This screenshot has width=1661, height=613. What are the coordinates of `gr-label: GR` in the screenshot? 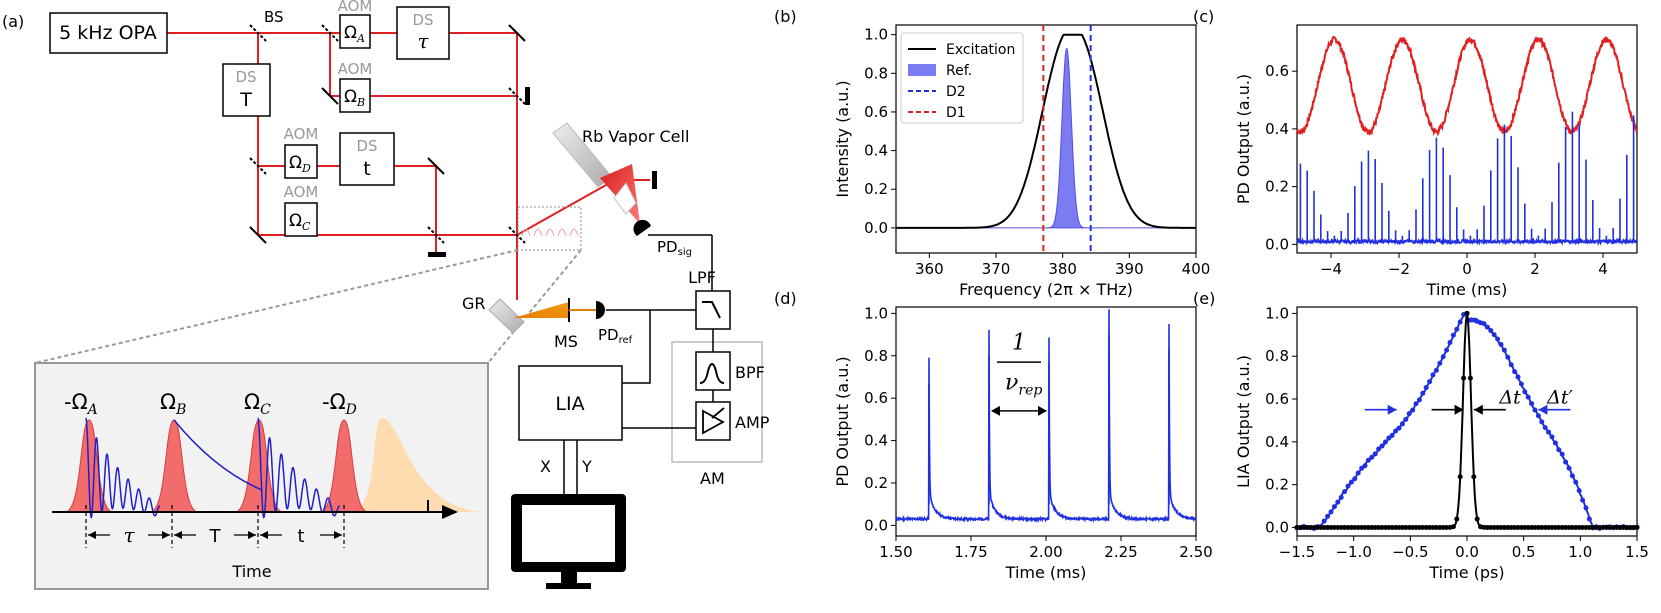 It's located at (474, 303).